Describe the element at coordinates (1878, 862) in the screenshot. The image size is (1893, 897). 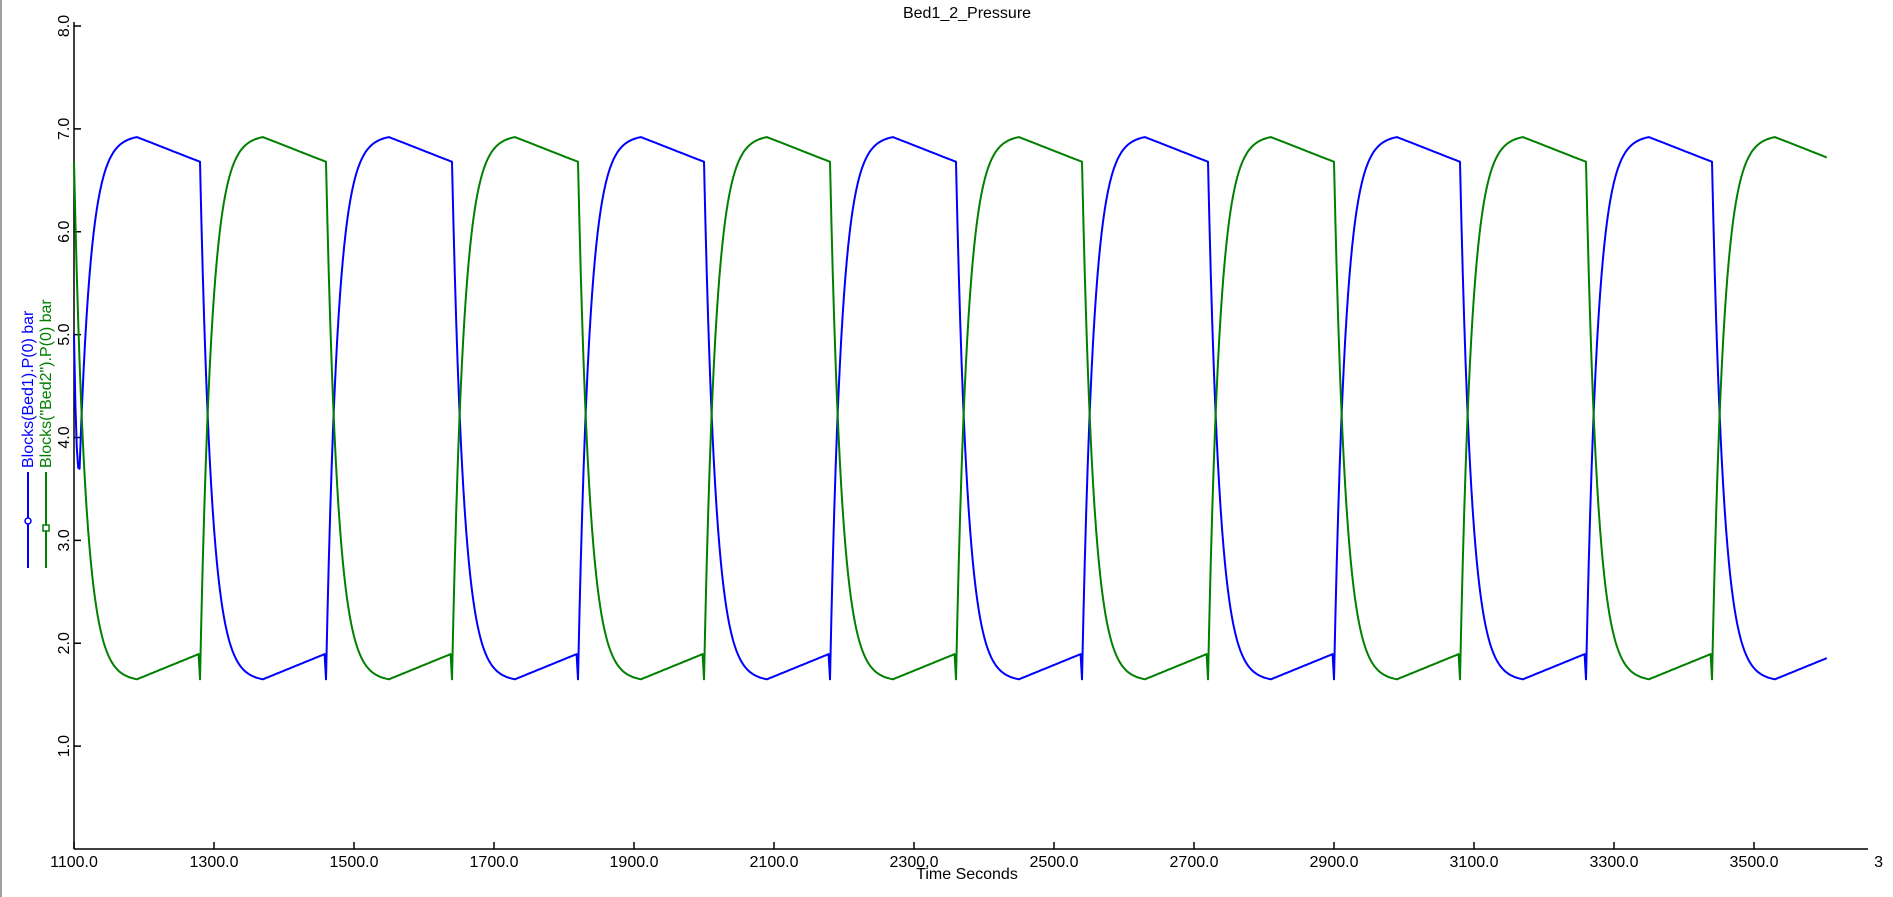
I see `x-tick-label: 3` at that location.